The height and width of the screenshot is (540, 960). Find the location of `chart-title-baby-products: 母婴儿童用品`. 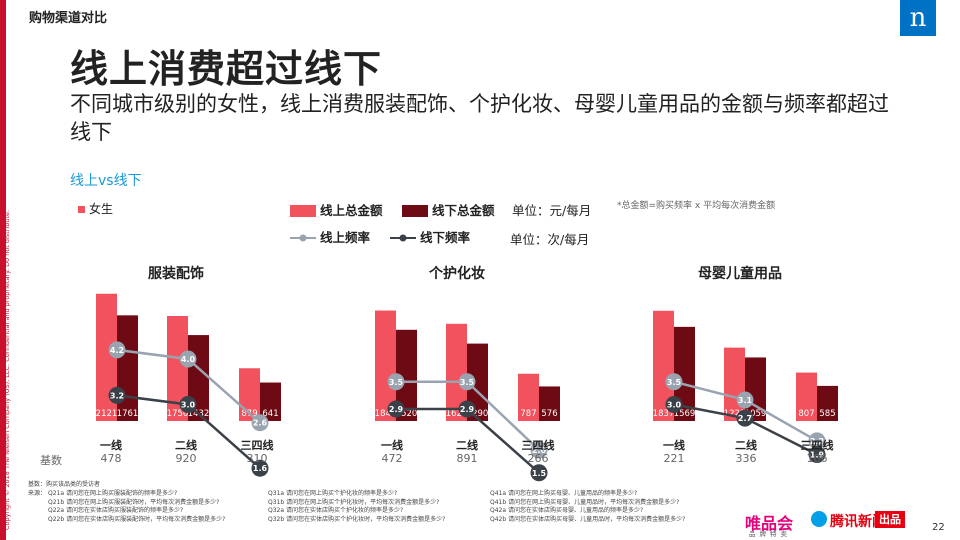

chart-title-baby-products: 母婴儿童用品 is located at coordinates (740, 274).